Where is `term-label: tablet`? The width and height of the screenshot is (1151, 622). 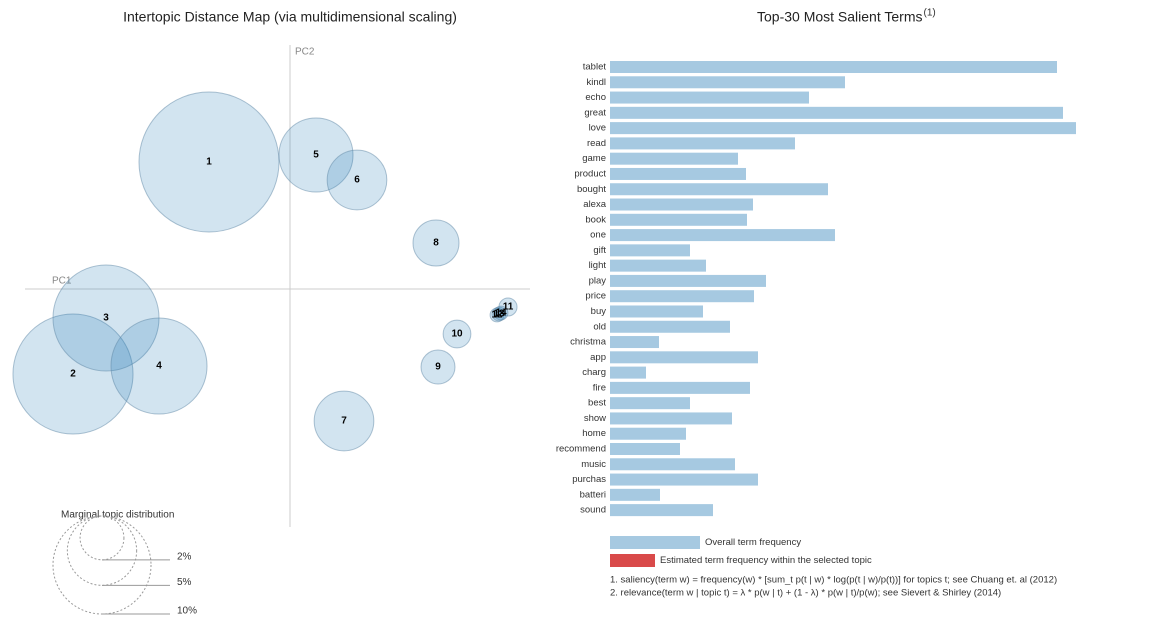 term-label: tablet is located at coordinates (595, 67).